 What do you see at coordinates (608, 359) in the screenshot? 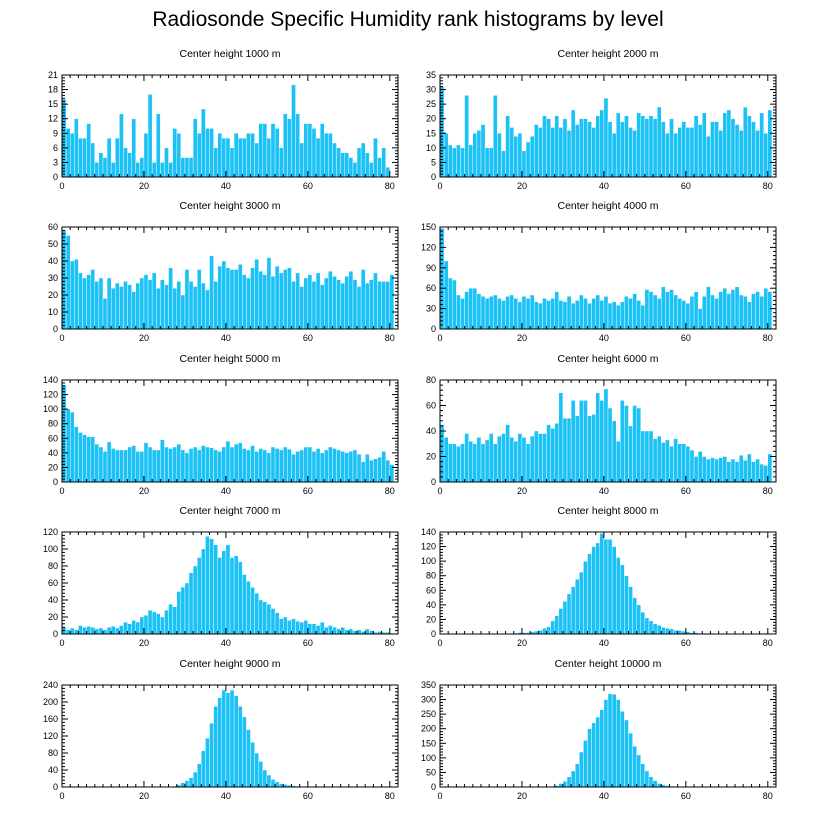
I see `panel-title: Center height 6000 m` at bounding box center [608, 359].